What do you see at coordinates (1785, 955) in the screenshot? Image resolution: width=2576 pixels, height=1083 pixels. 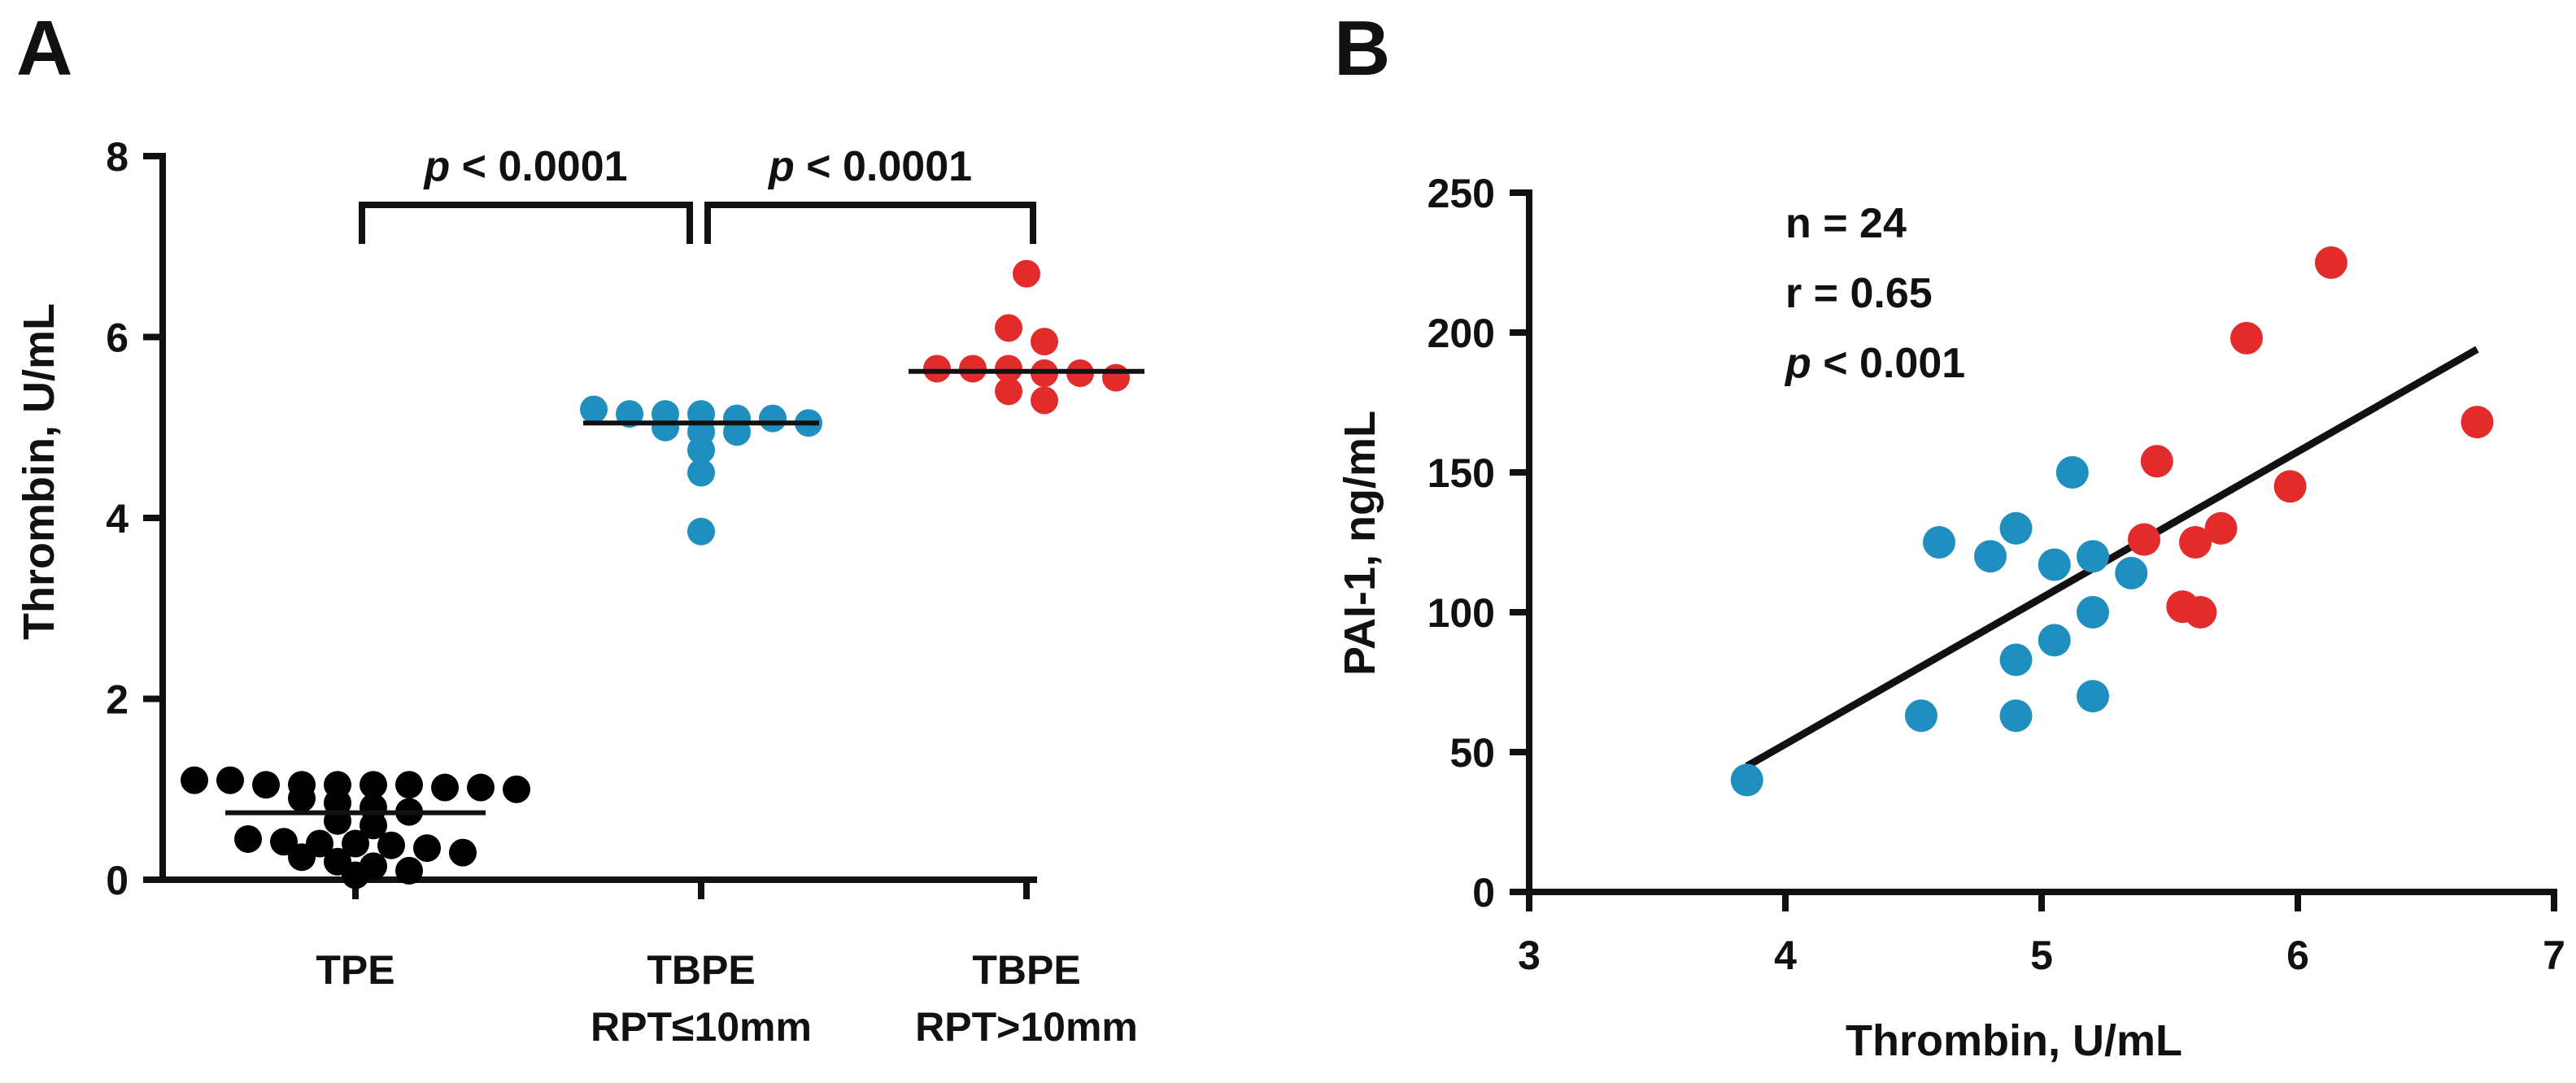 I see `panel-b-x-tick-label: 4` at bounding box center [1785, 955].